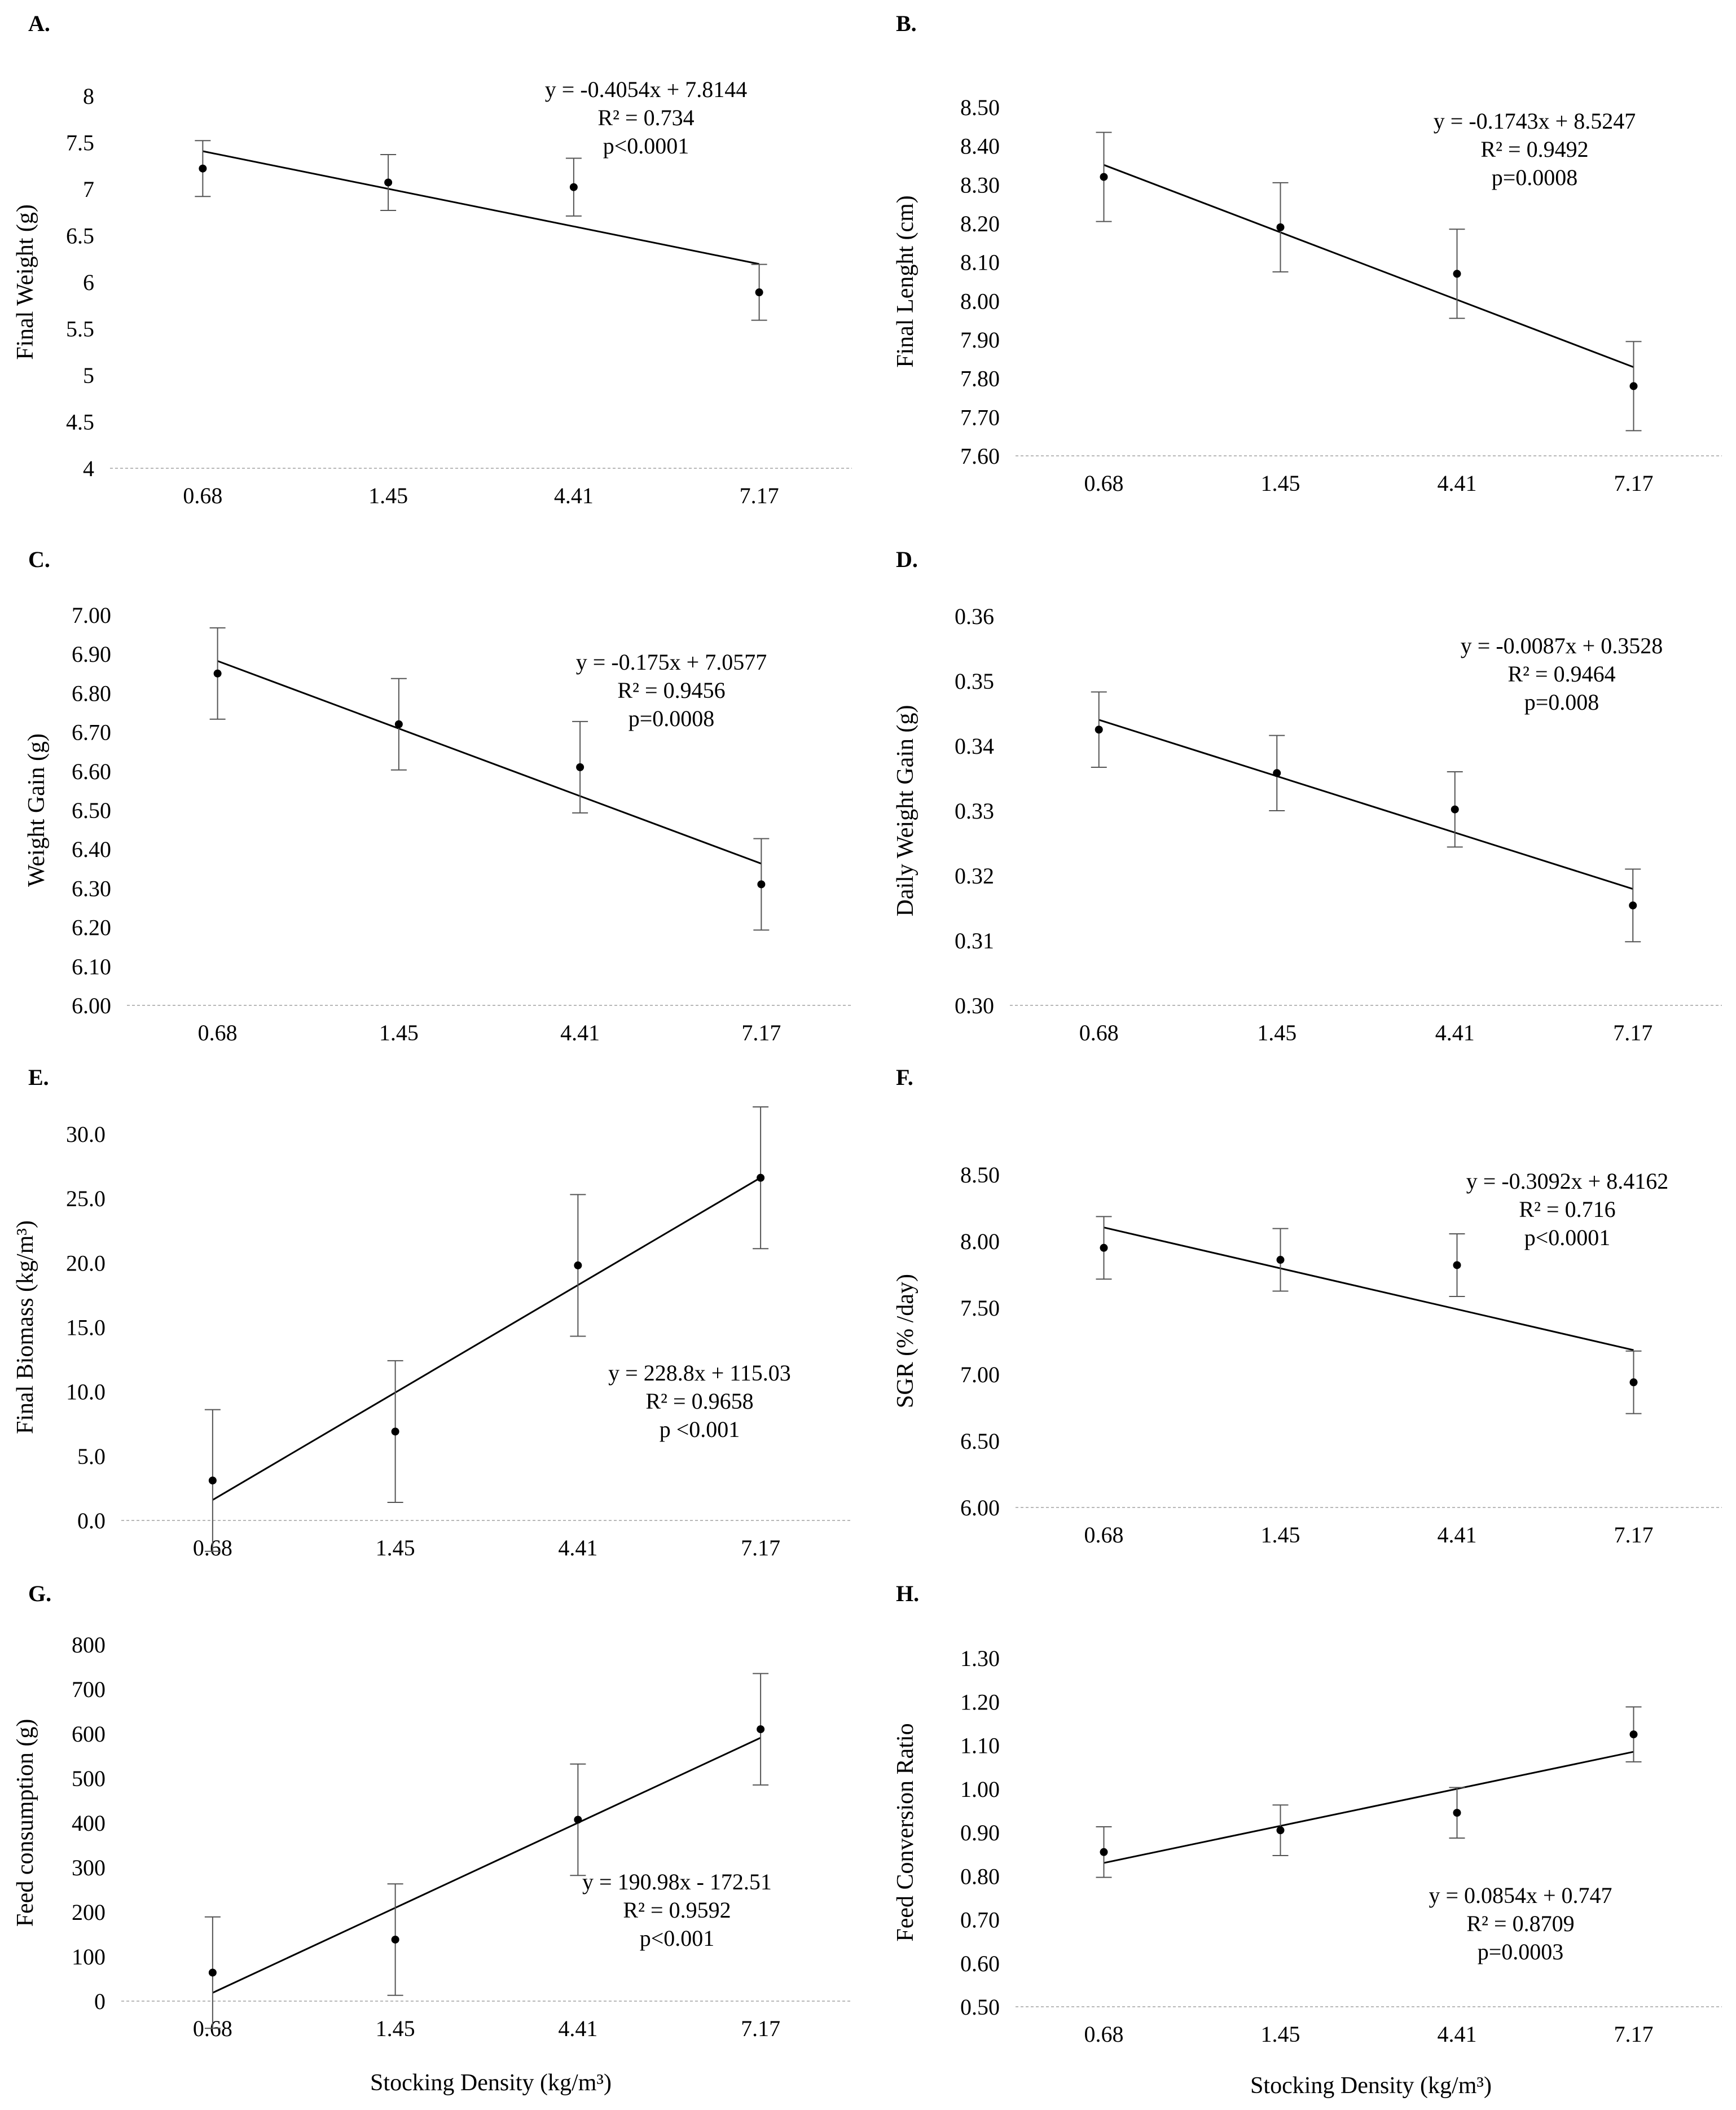  I want to click on r-squared-line: R² = 0.9592, so click(677, 1910).